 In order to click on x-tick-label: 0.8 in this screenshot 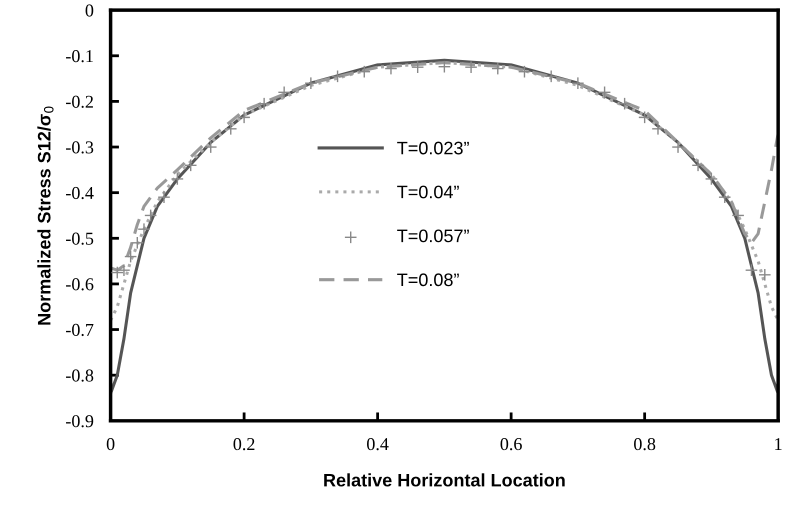, I will do `click(645, 444)`.